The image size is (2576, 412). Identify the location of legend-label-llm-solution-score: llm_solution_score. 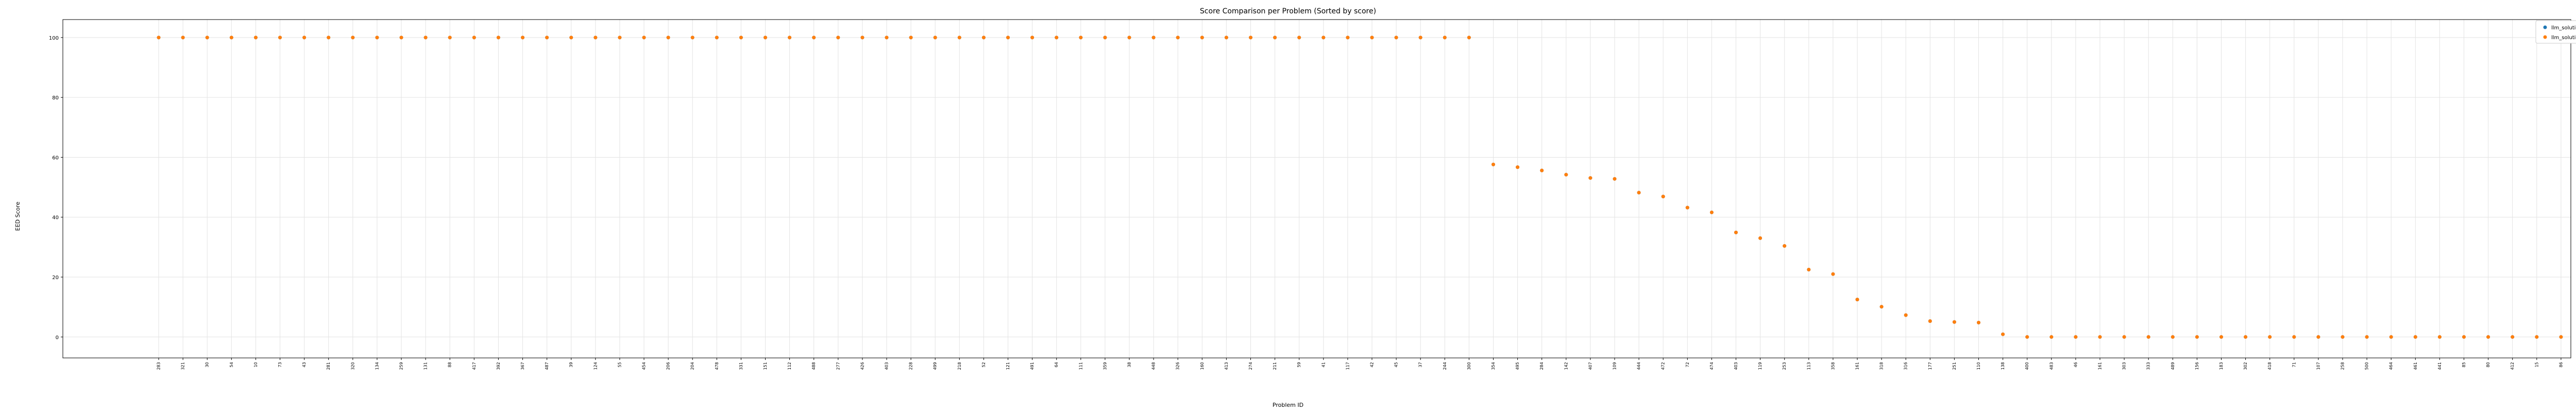
(2564, 28).